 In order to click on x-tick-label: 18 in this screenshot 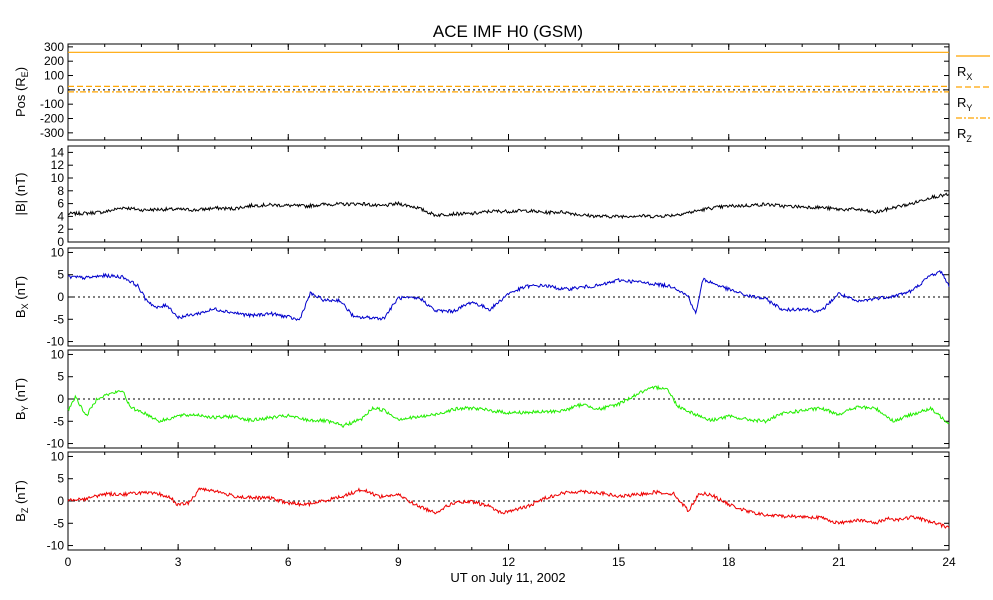, I will do `click(729, 562)`.